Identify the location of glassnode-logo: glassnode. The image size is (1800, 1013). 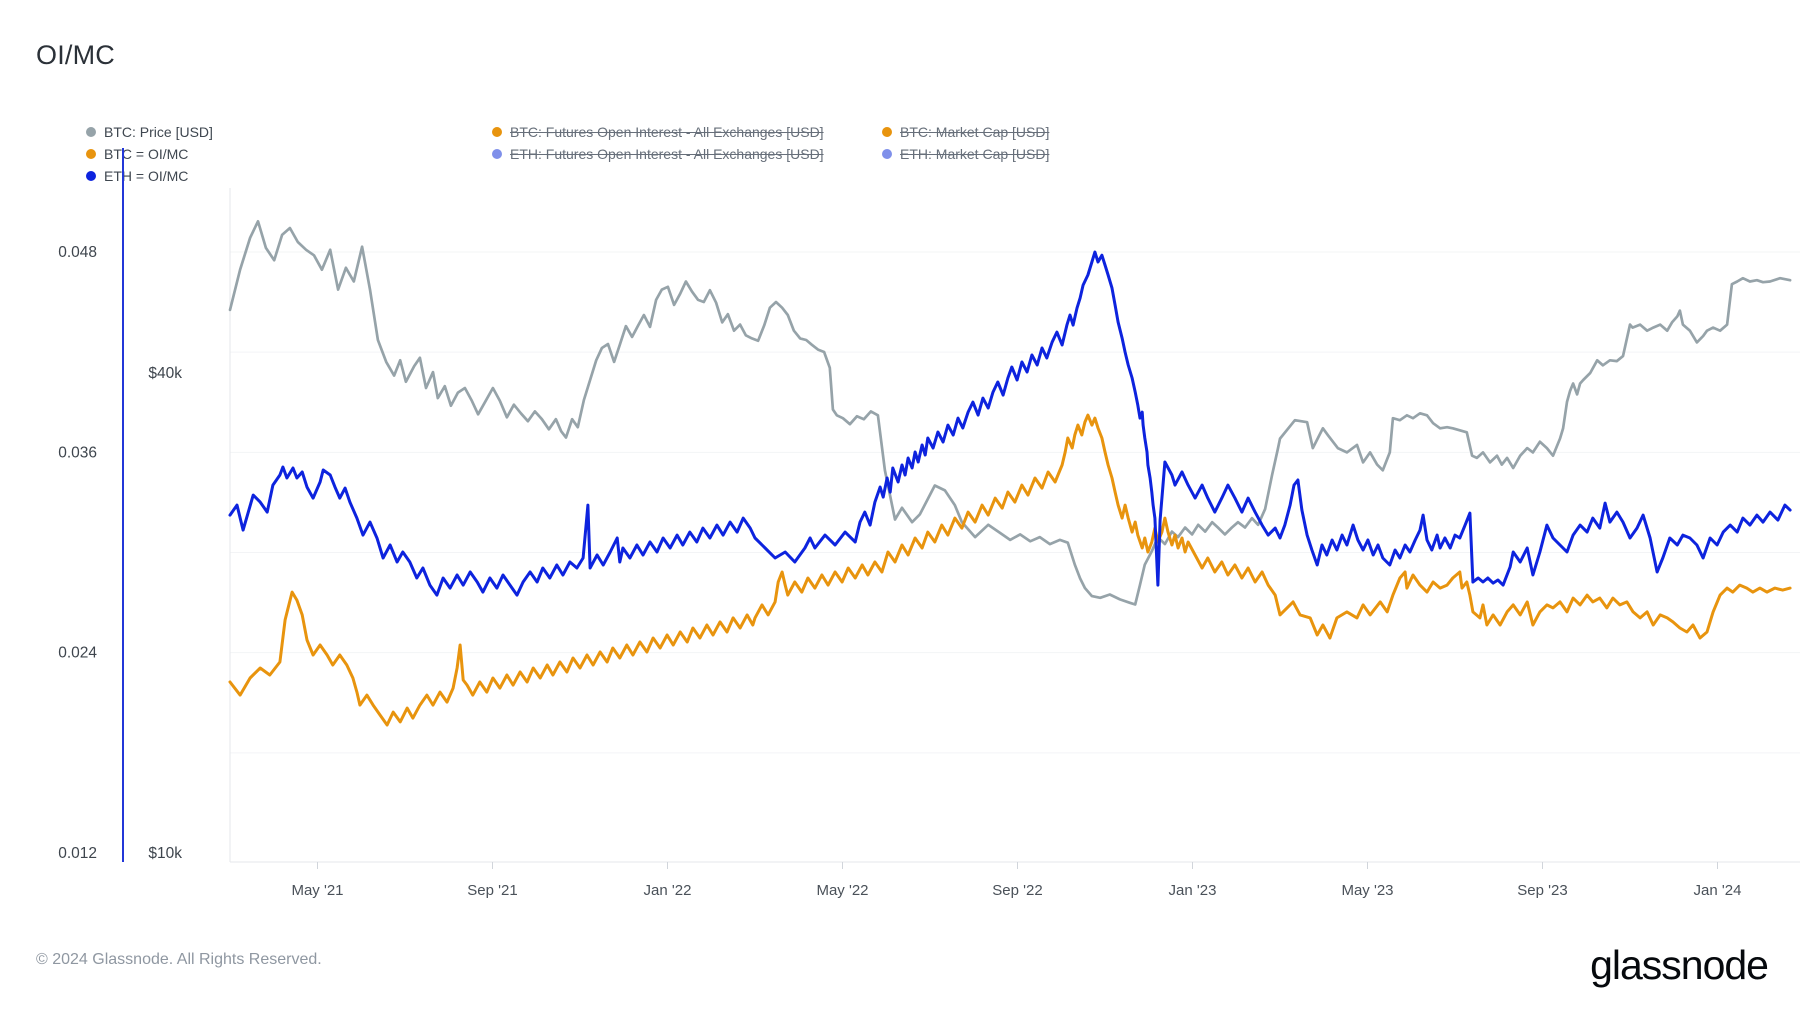
(1679, 965).